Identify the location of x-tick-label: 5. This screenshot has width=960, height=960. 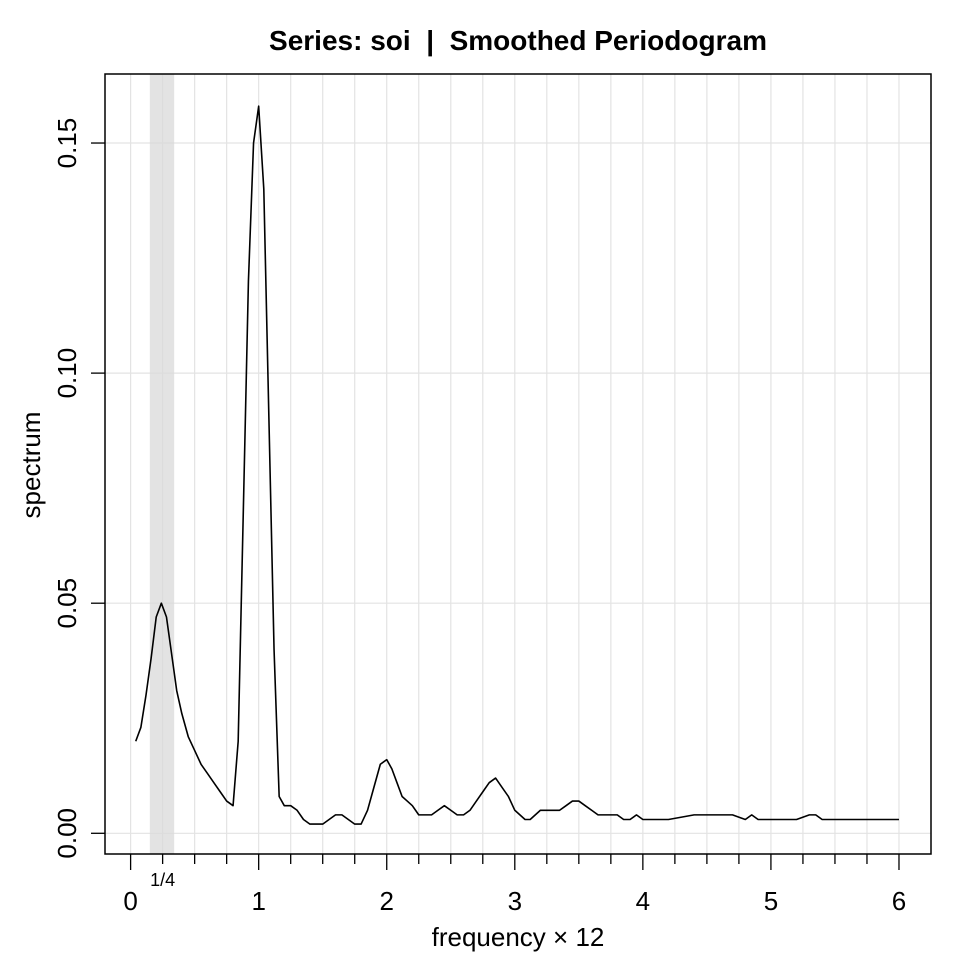
(771, 901).